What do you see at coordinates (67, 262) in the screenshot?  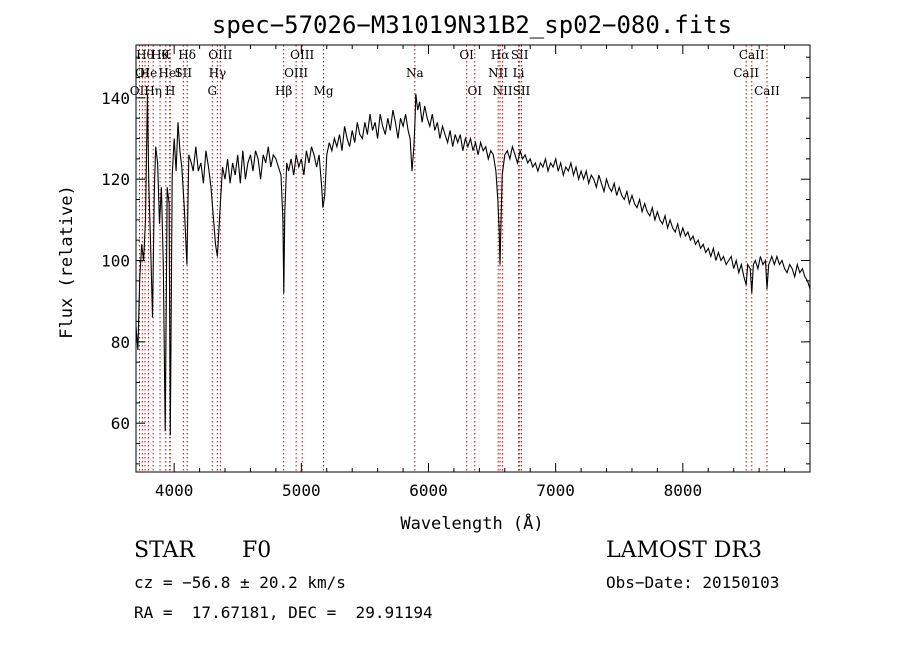 I see `y-axis-label: Flux (relative)` at bounding box center [67, 262].